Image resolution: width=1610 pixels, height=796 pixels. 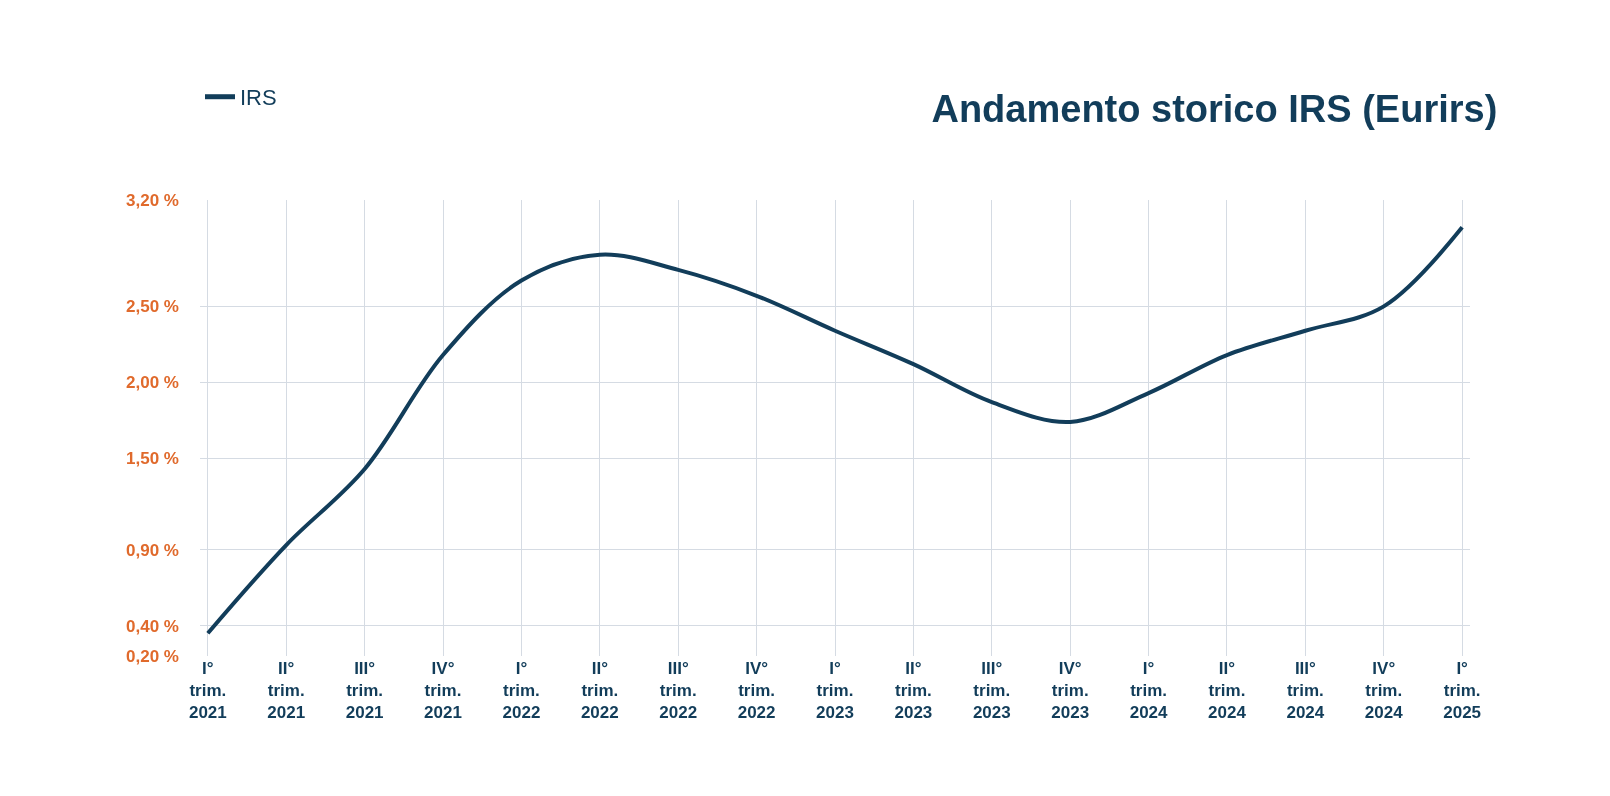 I want to click on x-tick-label: I° trim. 2021, so click(x=207, y=691).